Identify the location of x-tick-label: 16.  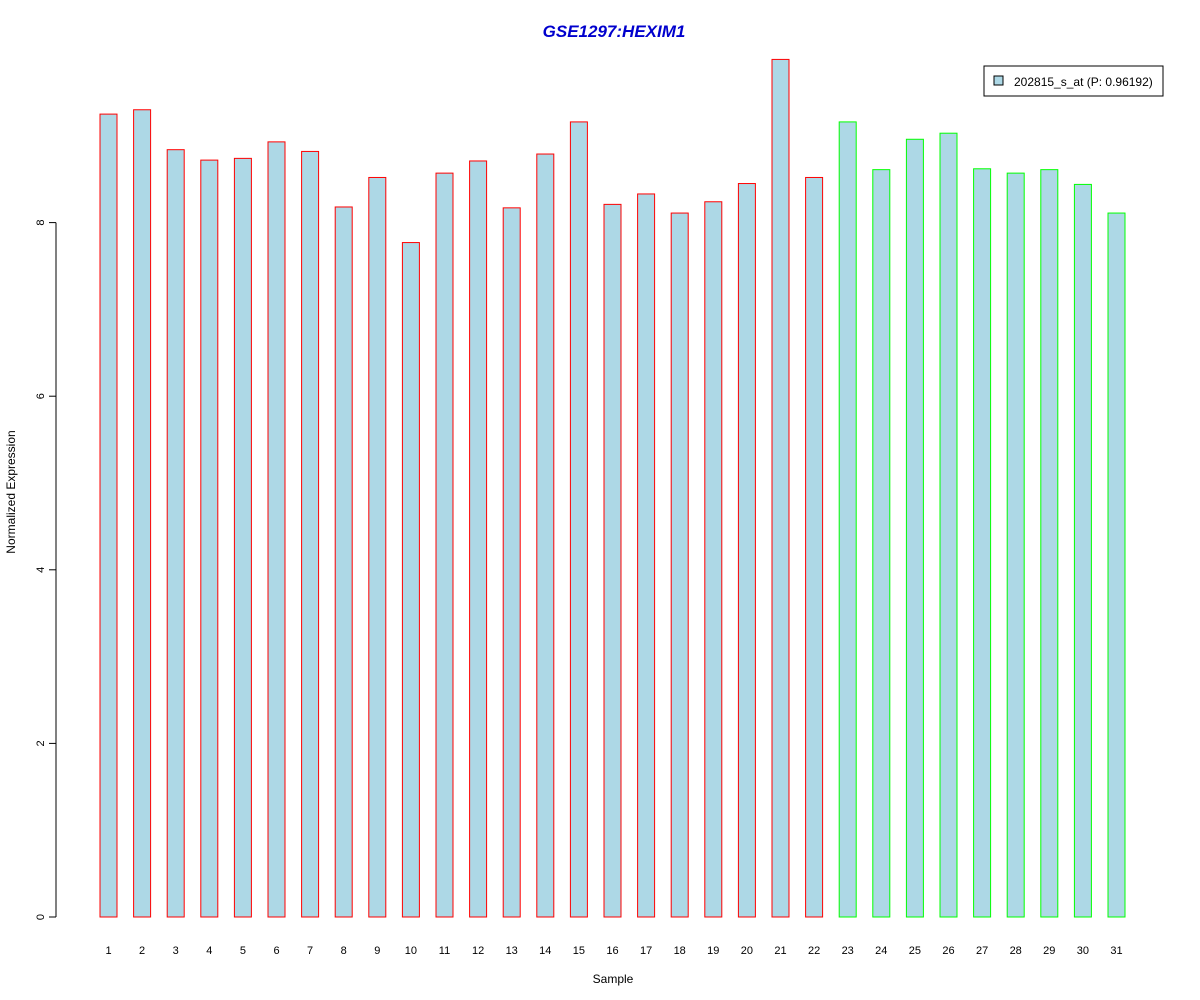
(612, 951).